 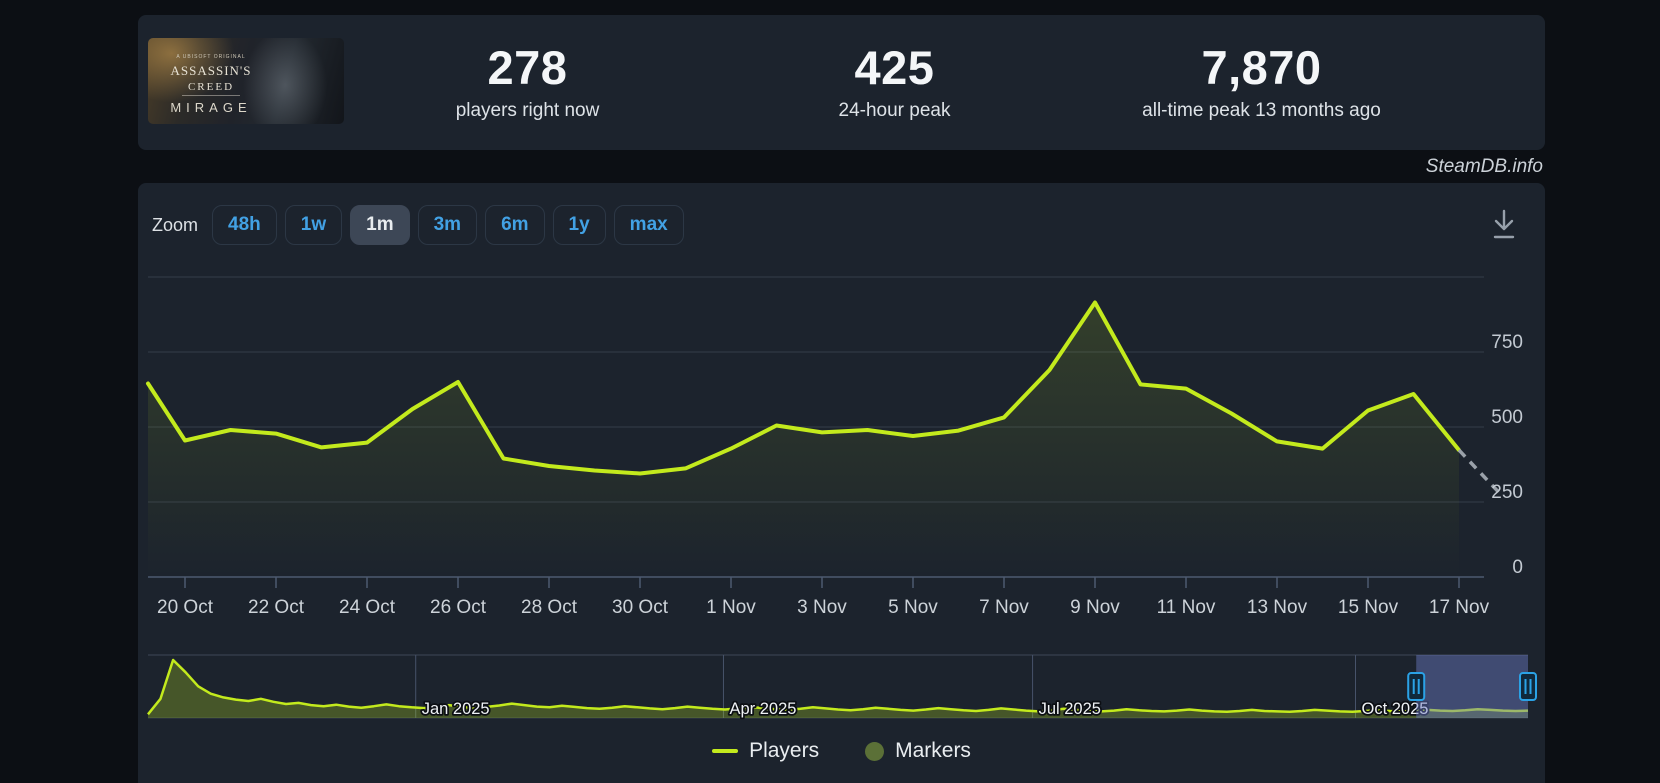 I want to click on x-axis-label: 17 Nov, so click(x=1459, y=607).